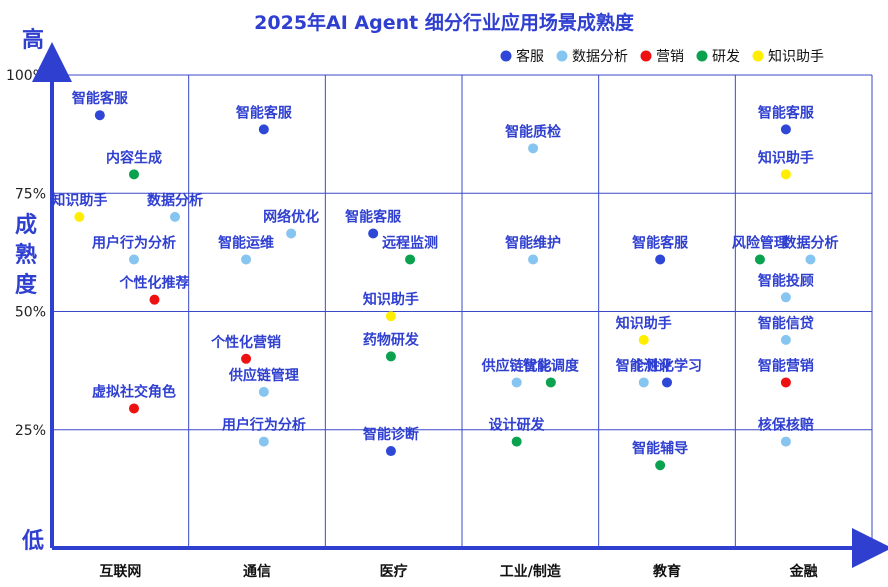 The width and height of the screenshot is (888, 587). What do you see at coordinates (245, 342) in the screenshot?
I see `data-point-label: 个性化营销` at bounding box center [245, 342].